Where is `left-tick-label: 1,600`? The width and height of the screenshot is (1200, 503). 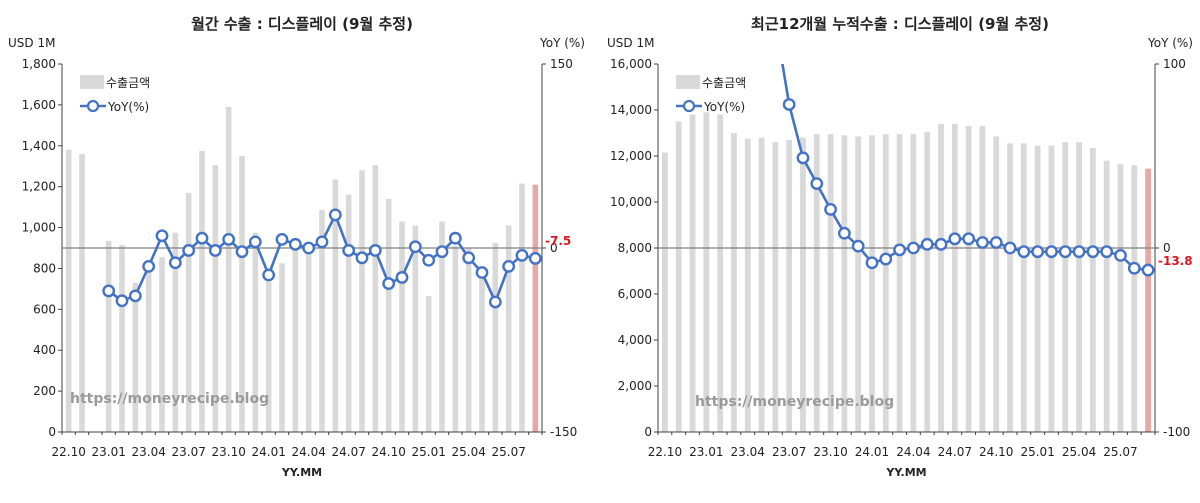
left-tick-label: 1,600 is located at coordinates (39, 105).